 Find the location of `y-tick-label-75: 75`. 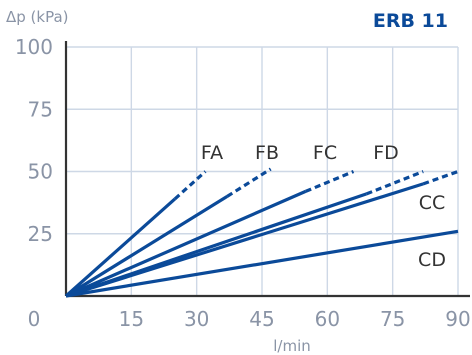

y-tick-label-75: 75 is located at coordinates (40, 109).